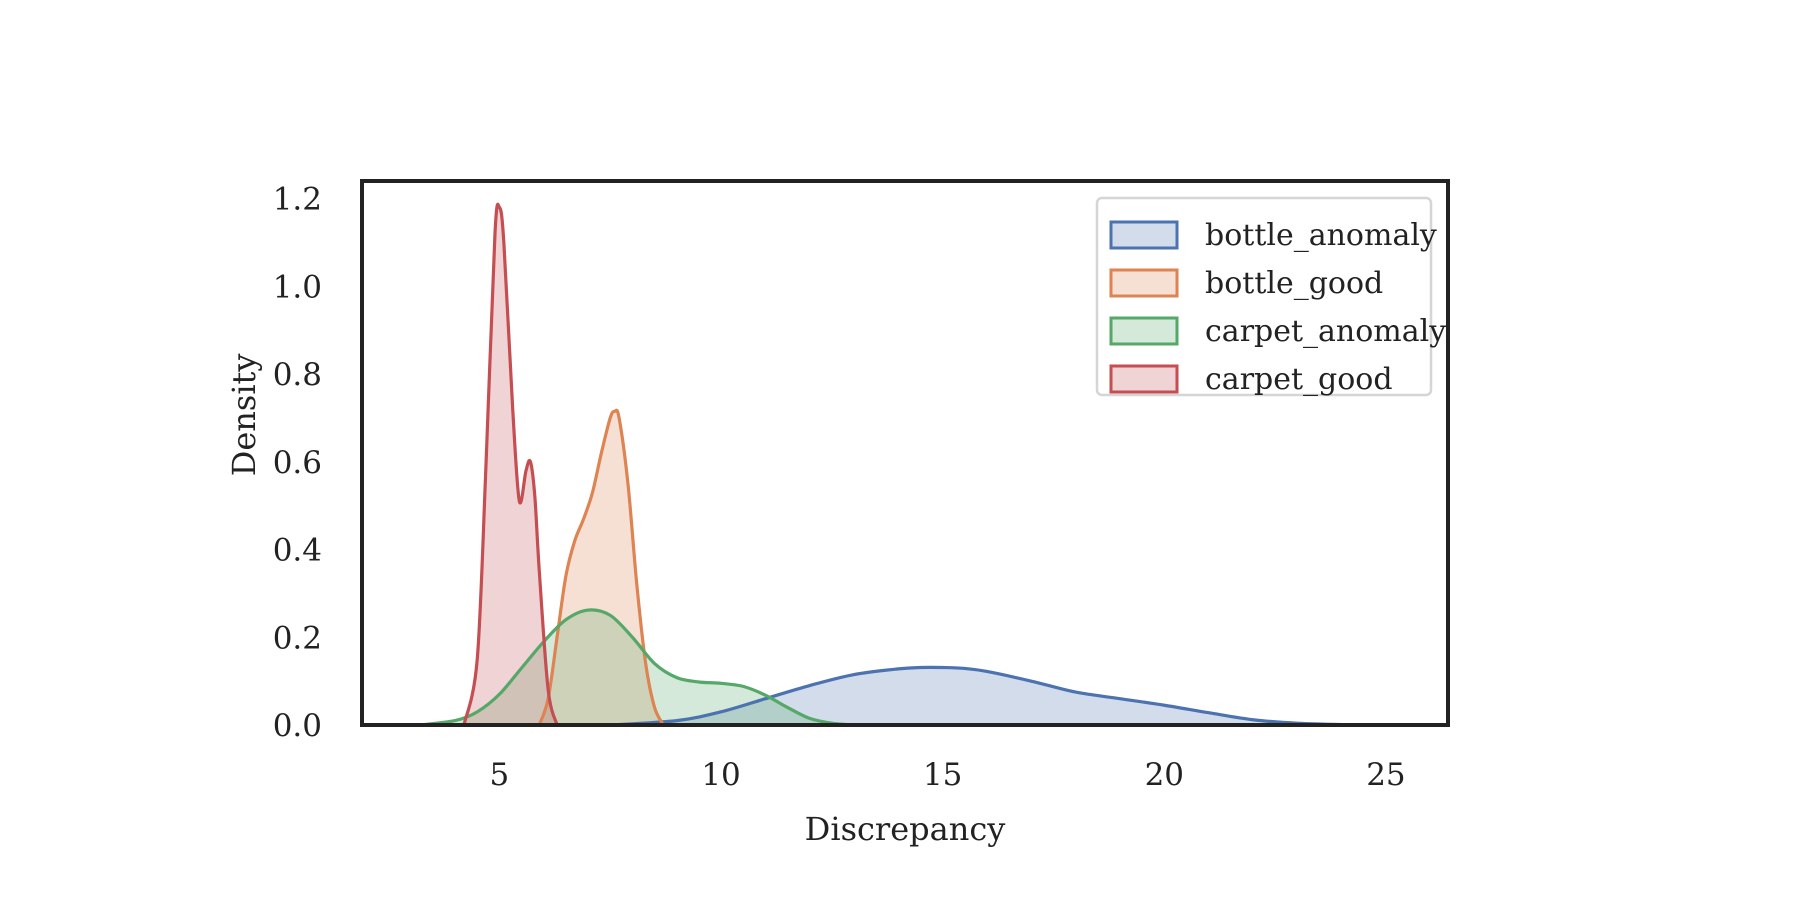 This screenshot has width=1800, height=900. What do you see at coordinates (297, 200) in the screenshot?
I see `y-tick-label: 1.2` at bounding box center [297, 200].